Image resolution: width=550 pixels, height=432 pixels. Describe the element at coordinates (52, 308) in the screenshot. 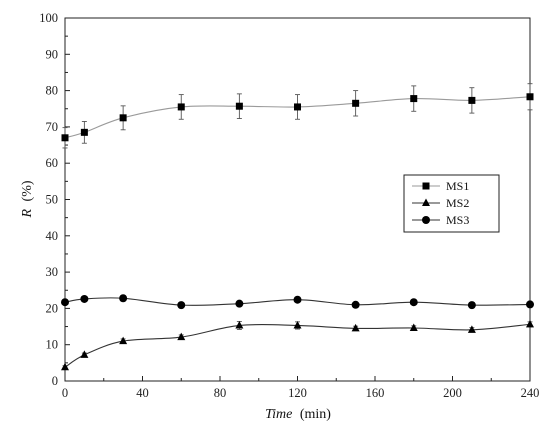

I see `y-tick-label: 20` at that location.